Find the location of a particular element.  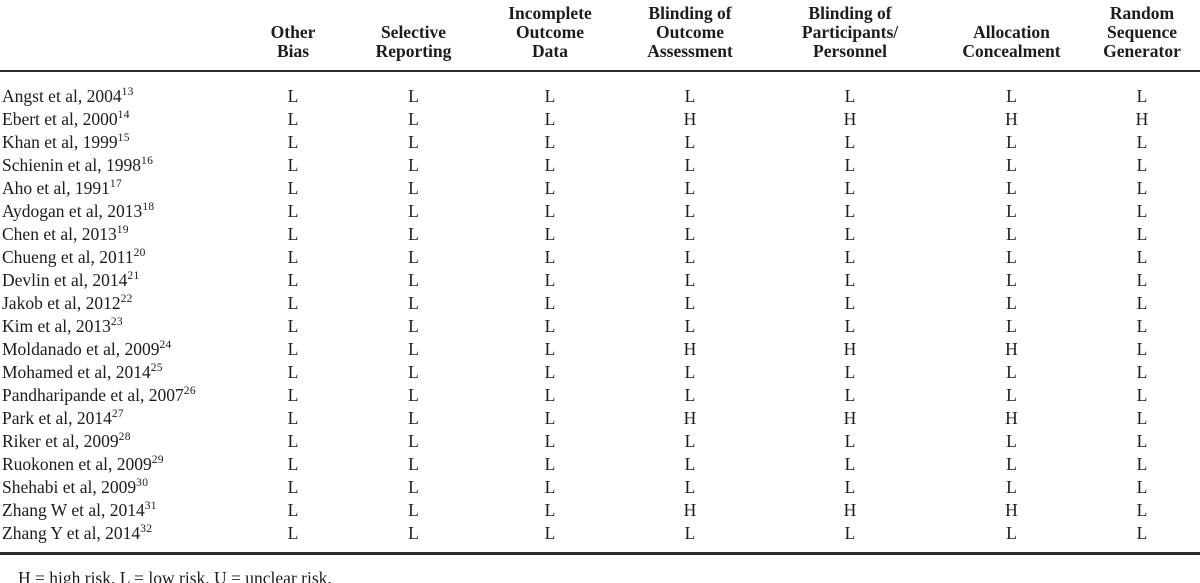

column-header: Random Sequence Generator is located at coordinates (1142, 36).